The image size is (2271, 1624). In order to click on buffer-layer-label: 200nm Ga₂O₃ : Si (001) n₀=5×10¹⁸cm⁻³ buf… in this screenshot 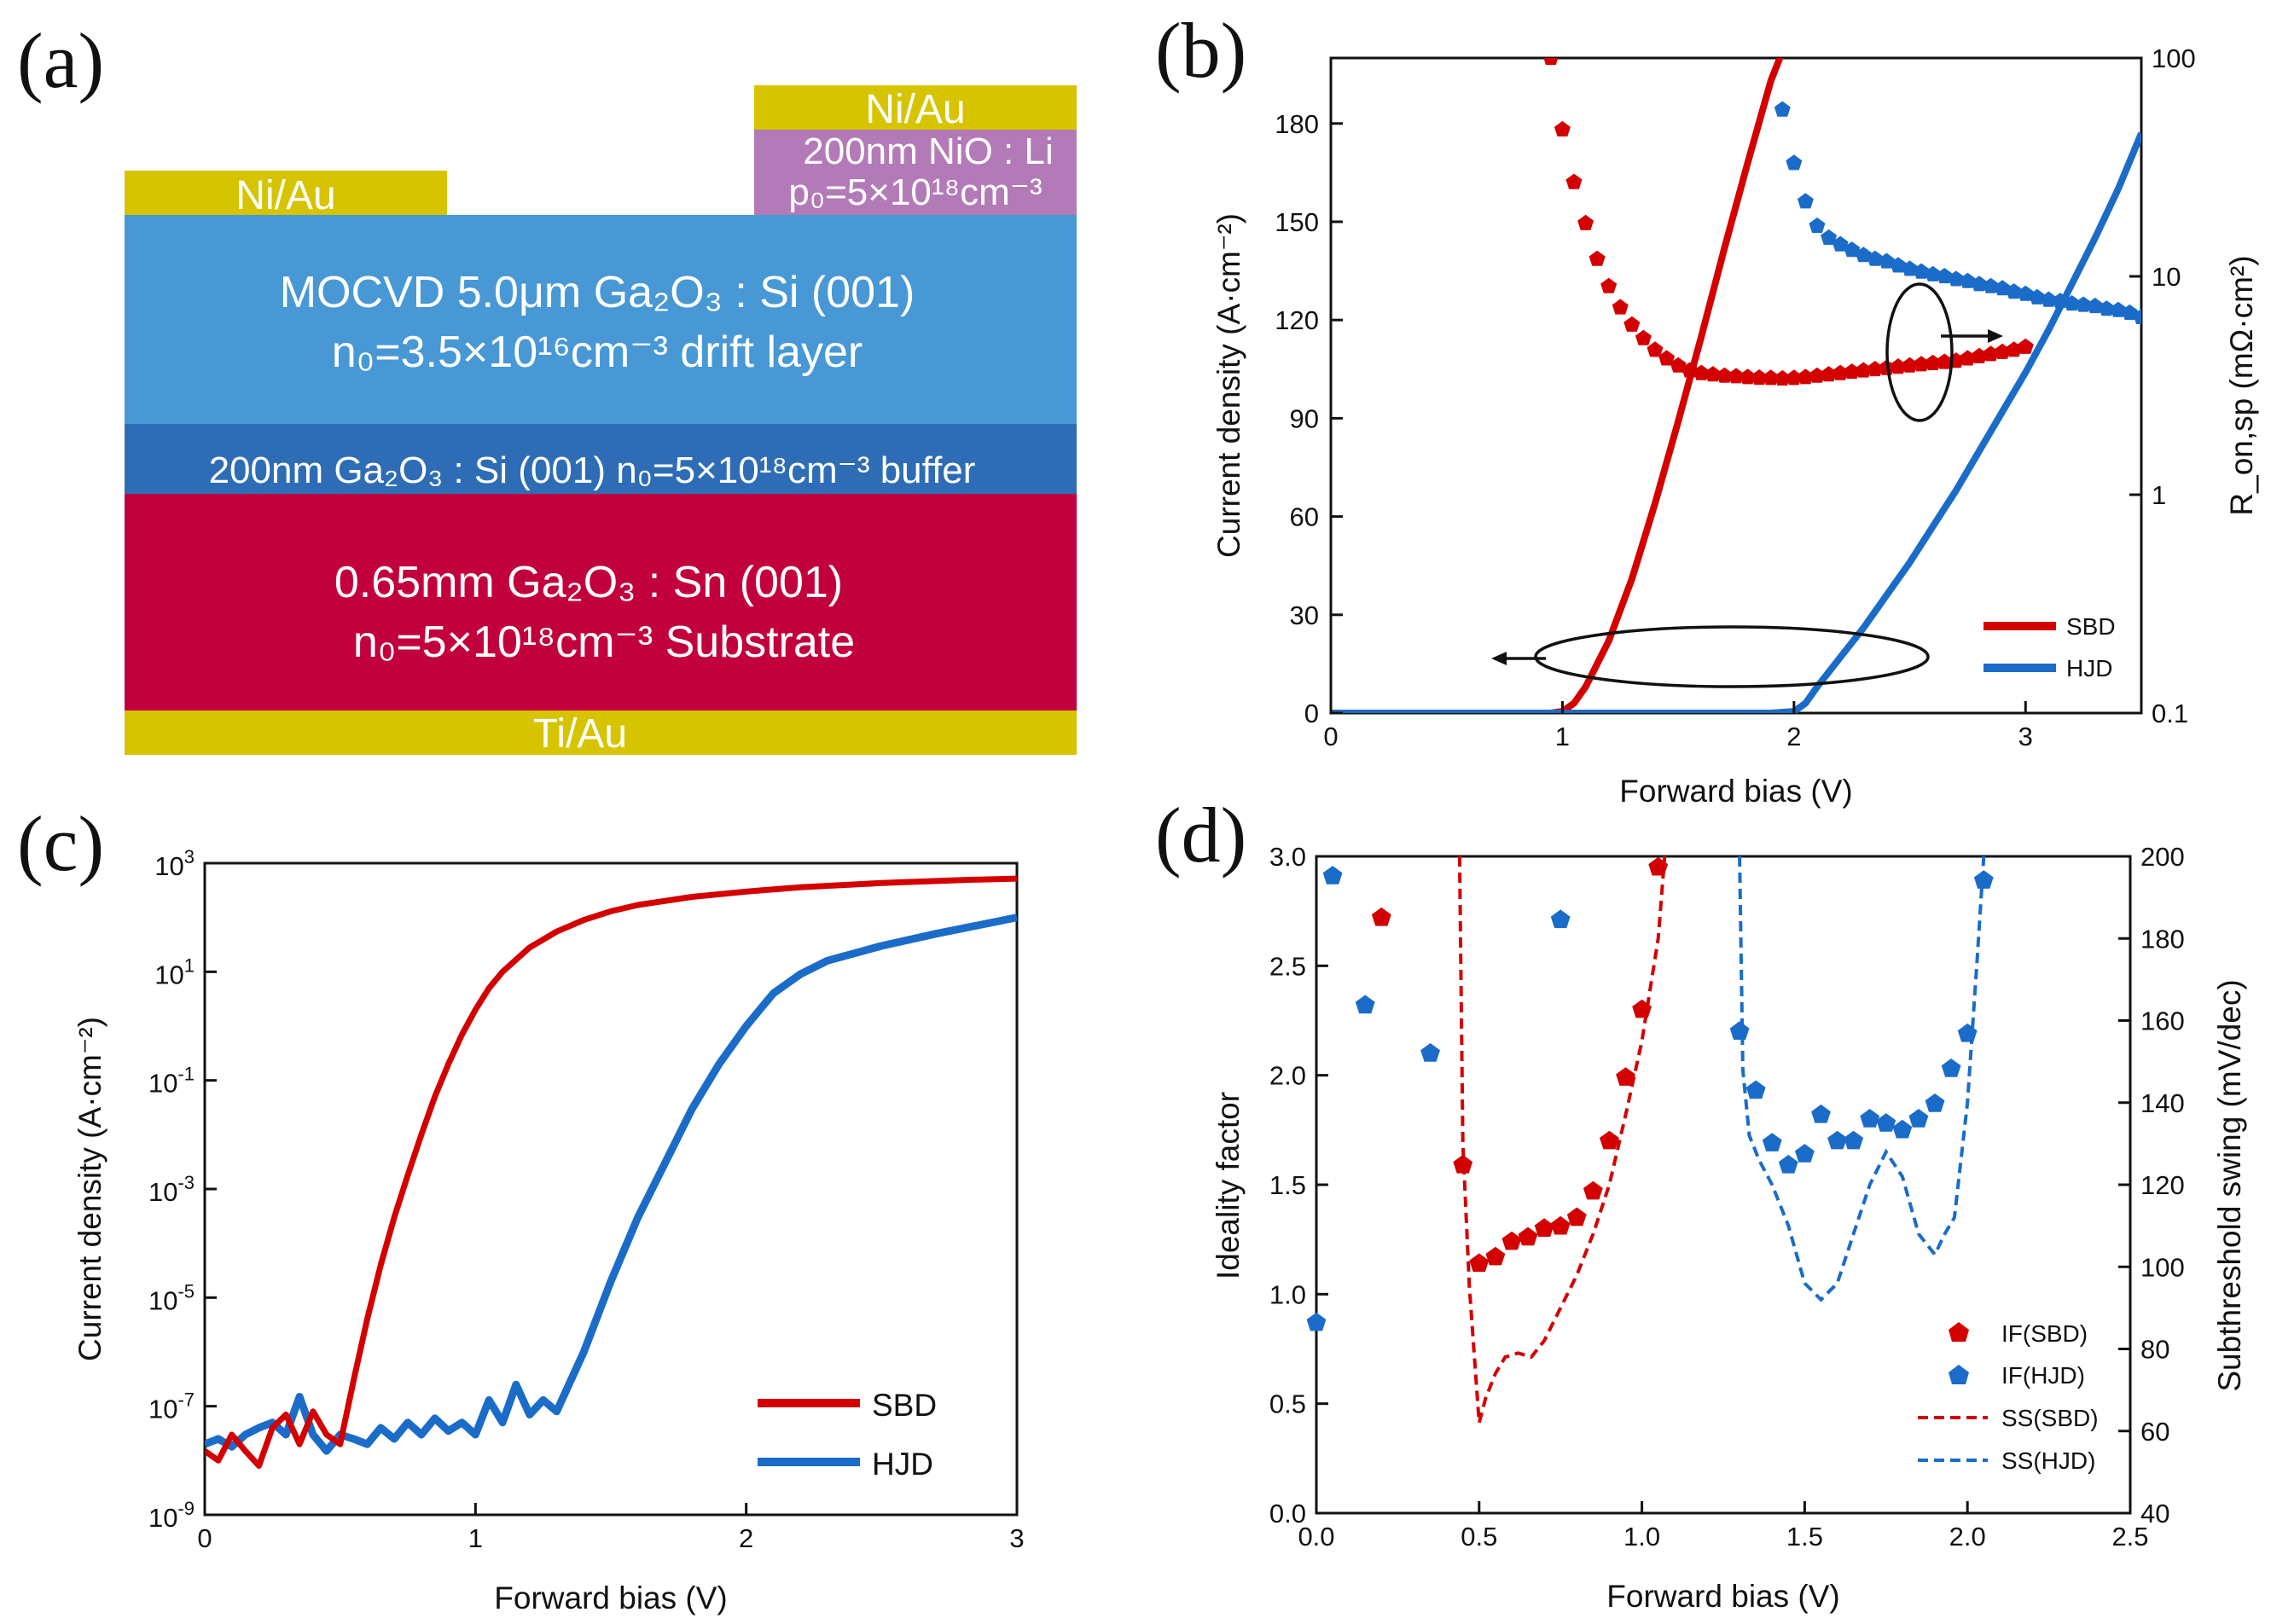, I will do `click(592, 470)`.